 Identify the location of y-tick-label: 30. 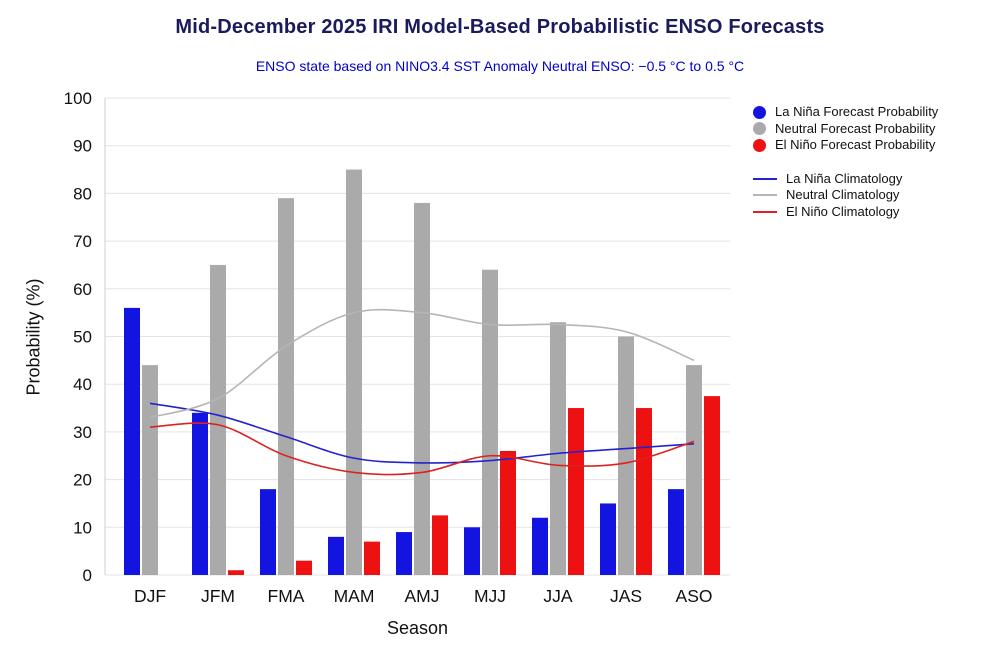
(82, 432).